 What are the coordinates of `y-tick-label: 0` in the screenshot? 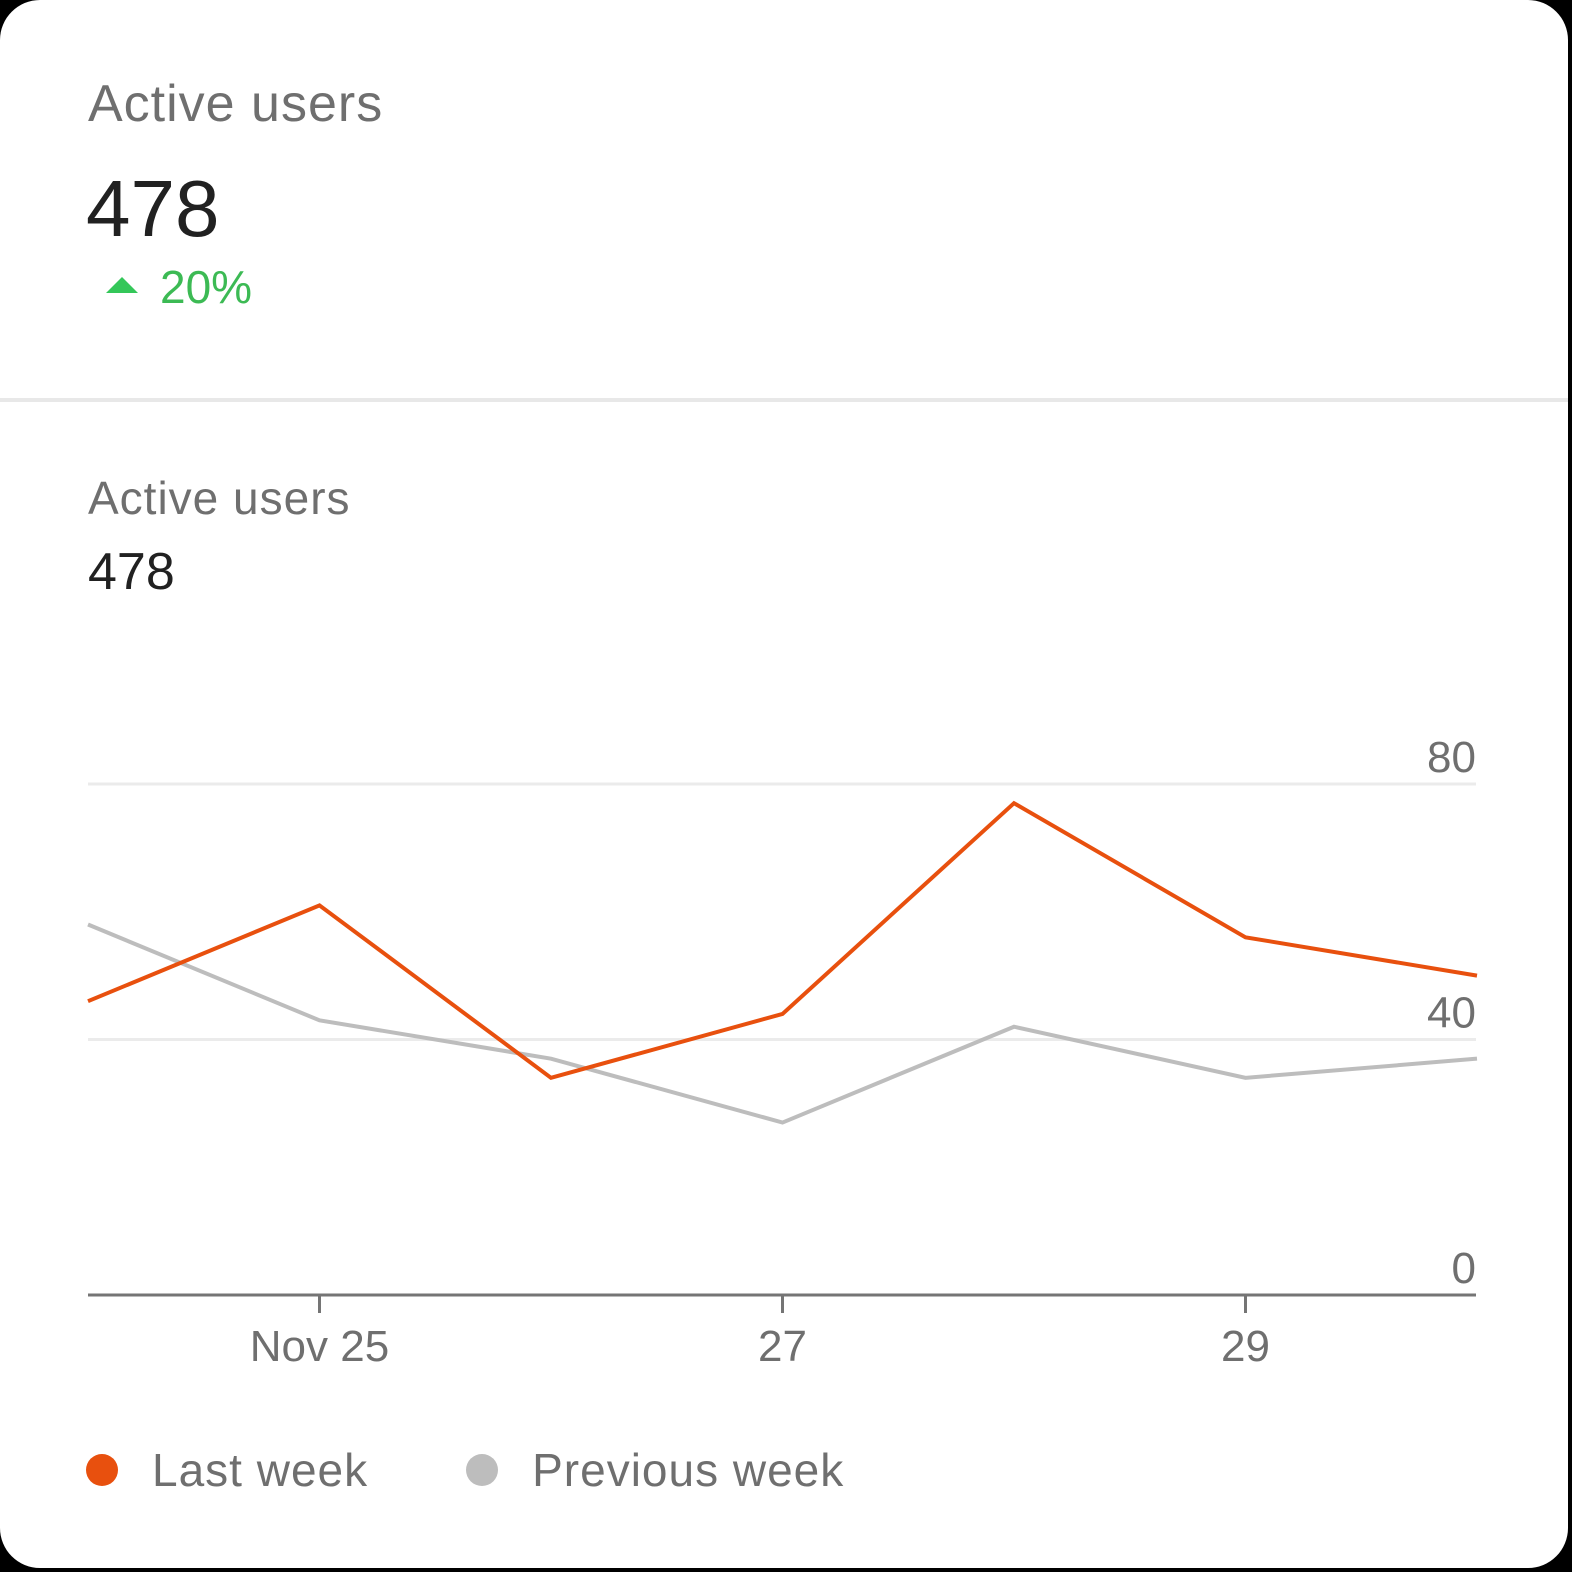 It's located at (1464, 1268).